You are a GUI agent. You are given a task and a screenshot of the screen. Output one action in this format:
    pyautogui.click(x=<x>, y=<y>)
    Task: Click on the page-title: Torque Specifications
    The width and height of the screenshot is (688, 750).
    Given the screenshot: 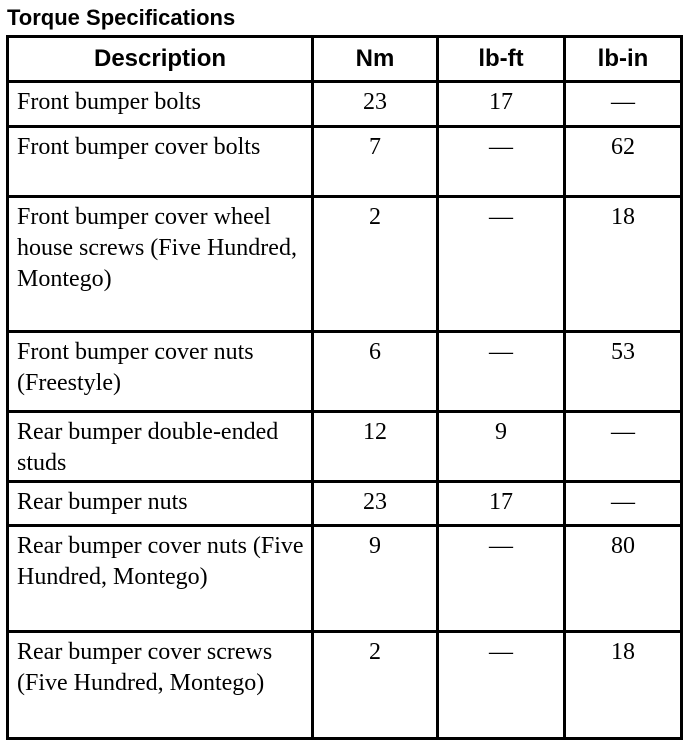 What is the action you would take?
    pyautogui.click(x=121, y=17)
    